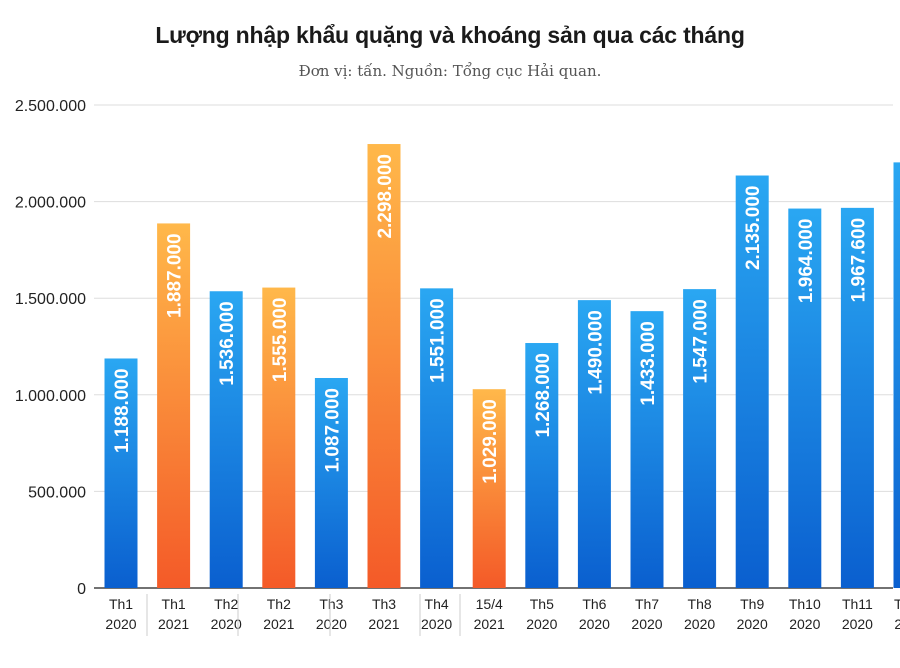 The image size is (900, 668). Describe the element at coordinates (489, 604) in the screenshot. I see `x-tick-month: 15/4` at that location.